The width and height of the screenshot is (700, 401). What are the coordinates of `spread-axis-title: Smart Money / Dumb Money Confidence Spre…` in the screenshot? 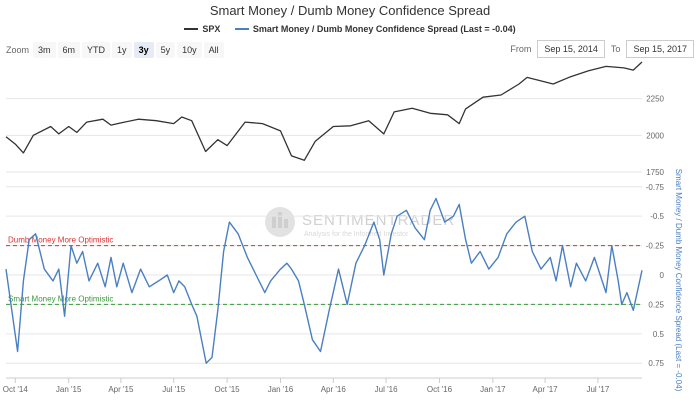 It's located at (678, 280).